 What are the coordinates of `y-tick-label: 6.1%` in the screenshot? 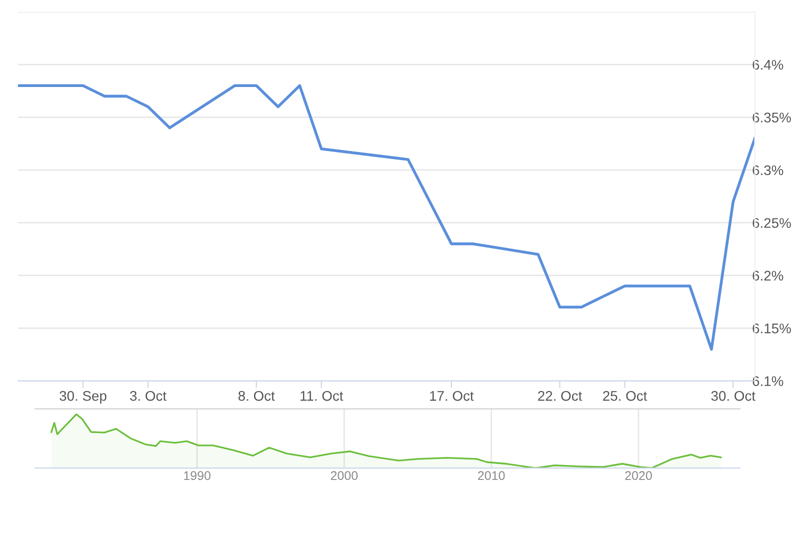 It's located at (768, 381).